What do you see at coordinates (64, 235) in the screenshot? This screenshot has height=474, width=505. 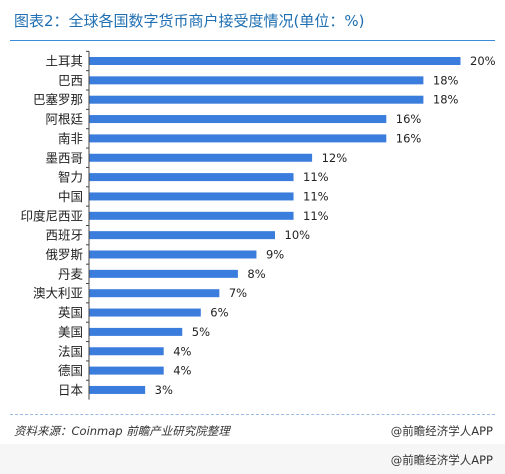 I see `category-label: 西班牙` at bounding box center [64, 235].